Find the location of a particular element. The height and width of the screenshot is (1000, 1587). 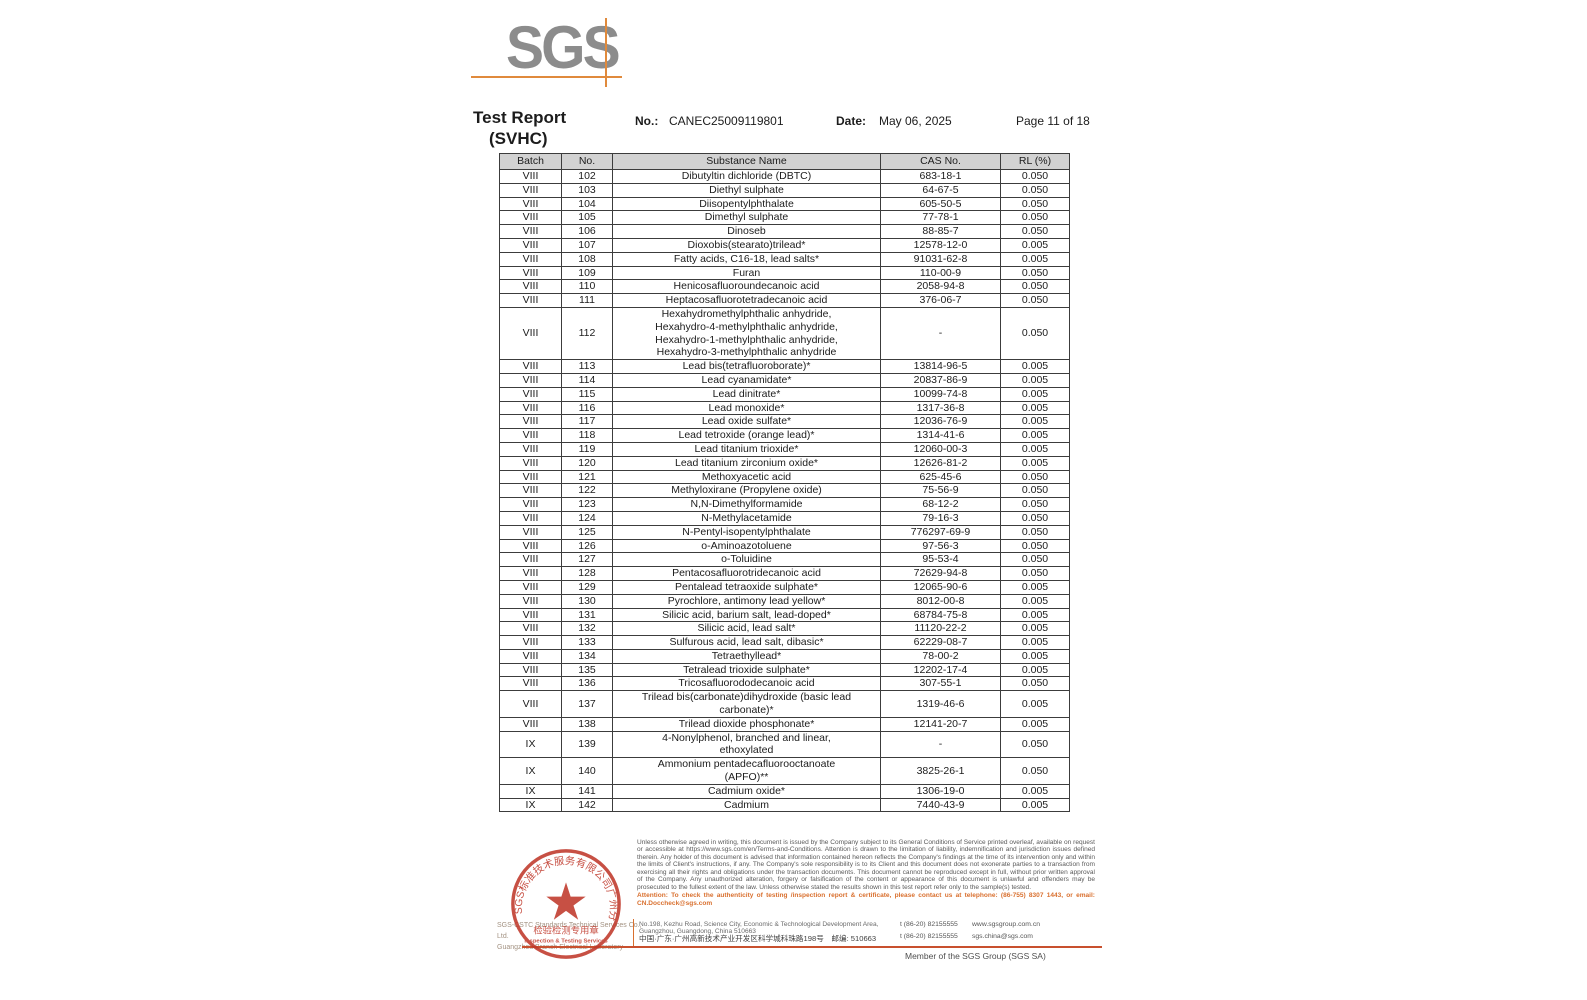

cell-name: Tetraethyllead* is located at coordinates (746, 656).